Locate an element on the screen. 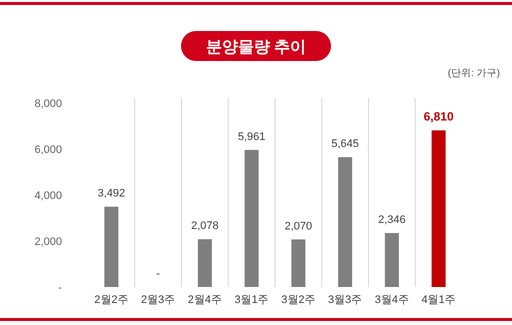  data-label: 2,078 is located at coordinates (205, 226).